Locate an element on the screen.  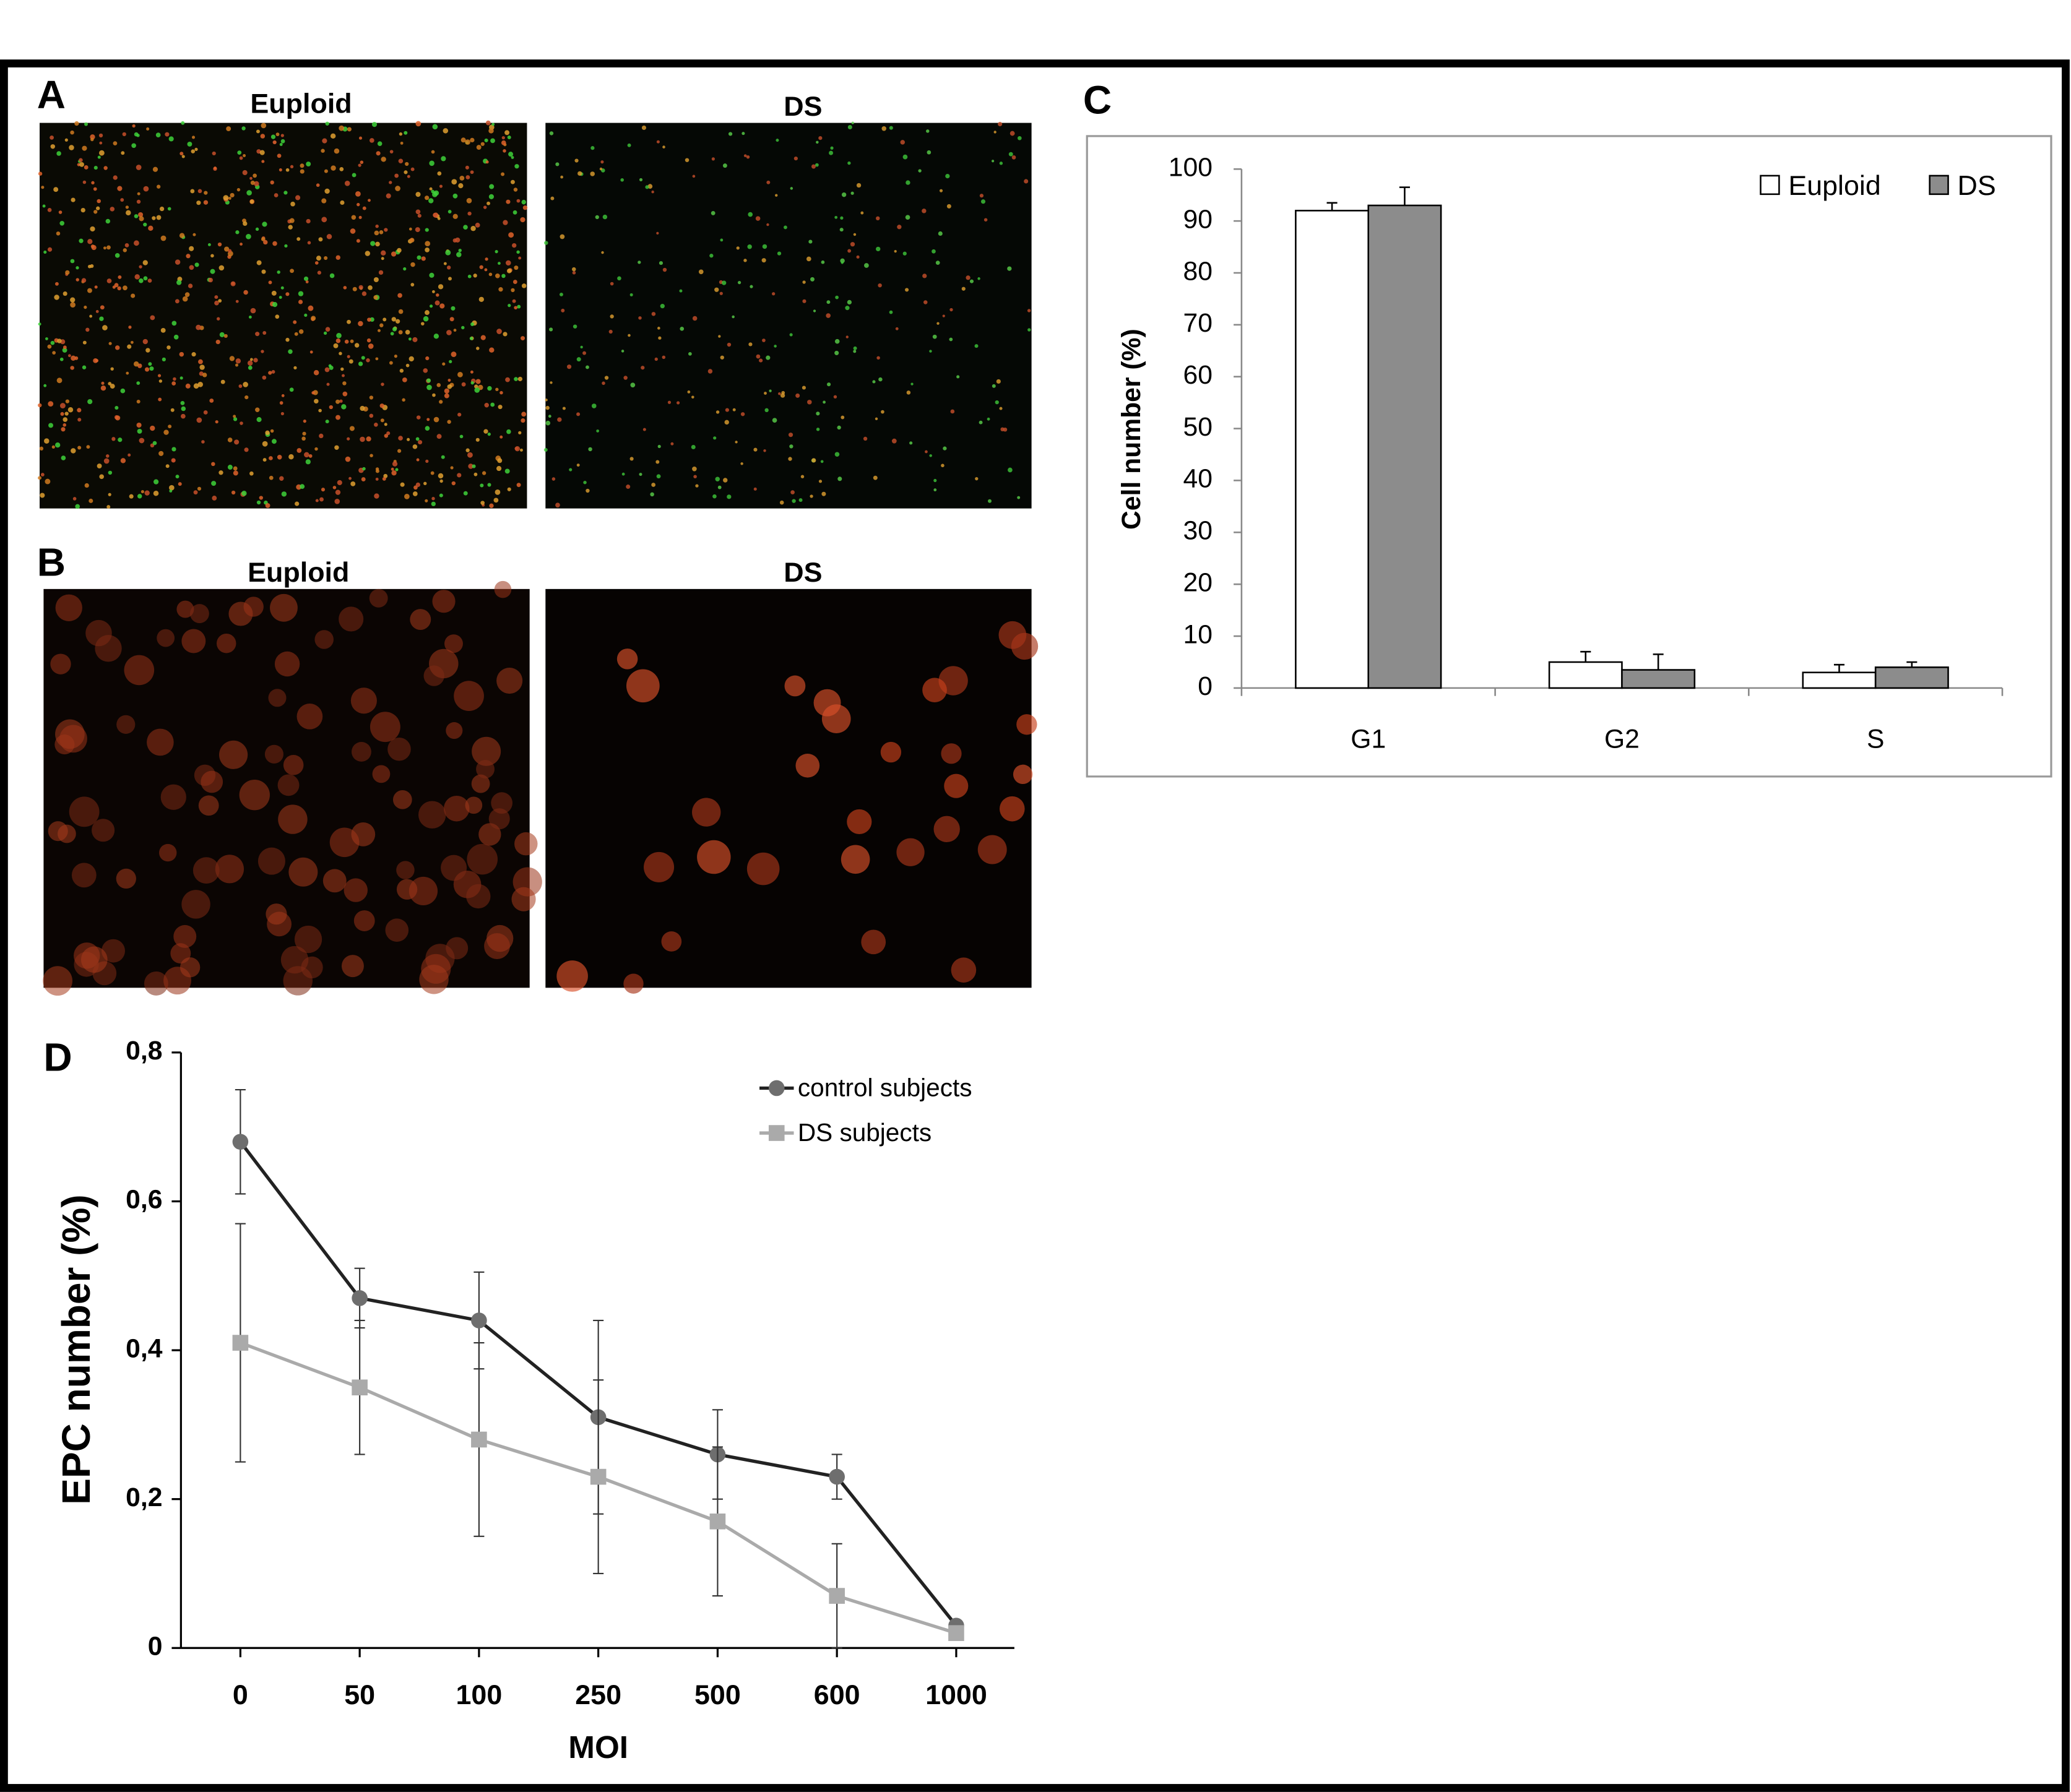
legend-swatch is located at coordinates (1939, 185).